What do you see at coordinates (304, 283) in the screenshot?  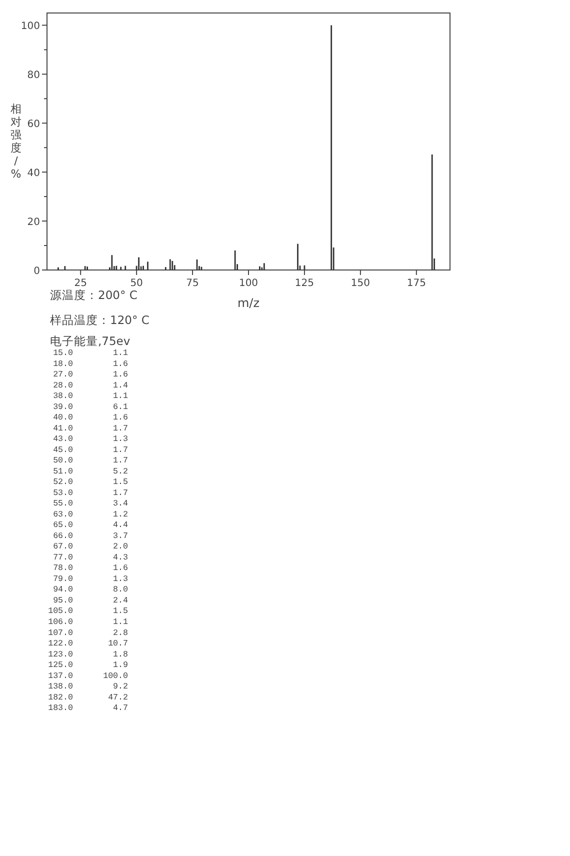 I see `x-tick-label: 125` at bounding box center [304, 283].